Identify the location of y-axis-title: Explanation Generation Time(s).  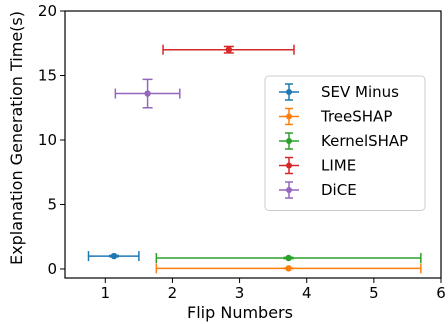
(16, 138).